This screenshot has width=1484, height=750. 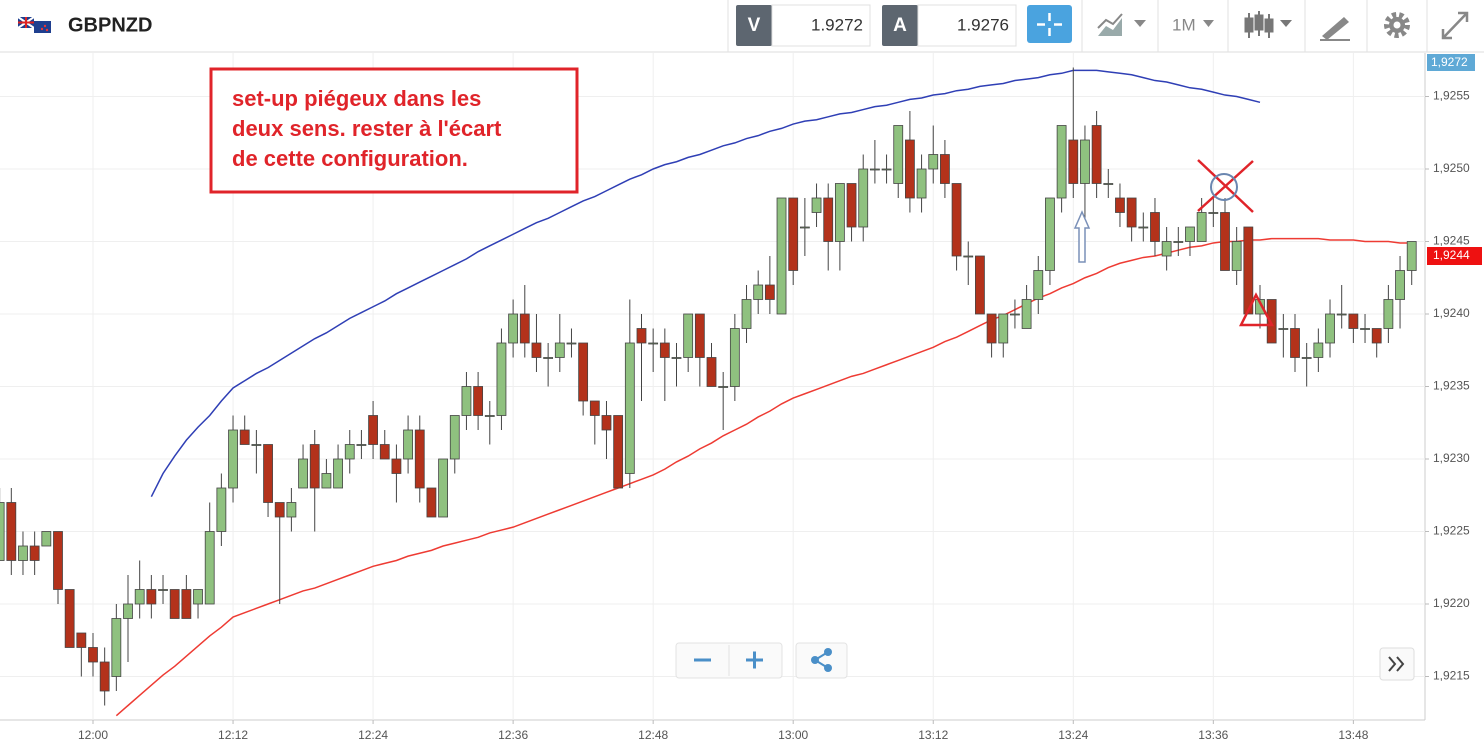 What do you see at coordinates (1082, 236) in the screenshot?
I see `up-arrow` at bounding box center [1082, 236].